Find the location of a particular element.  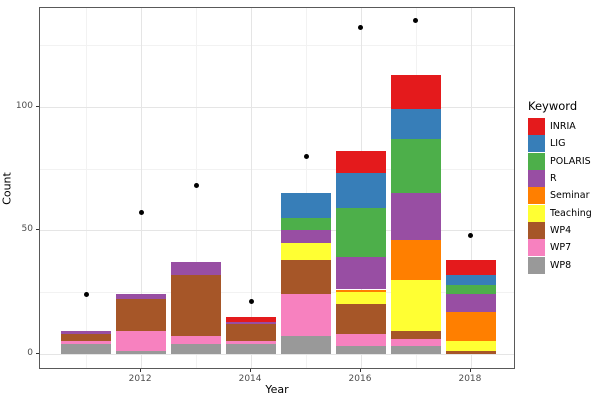

bar-segment-wp8-2017 is located at coordinates (416, 350).